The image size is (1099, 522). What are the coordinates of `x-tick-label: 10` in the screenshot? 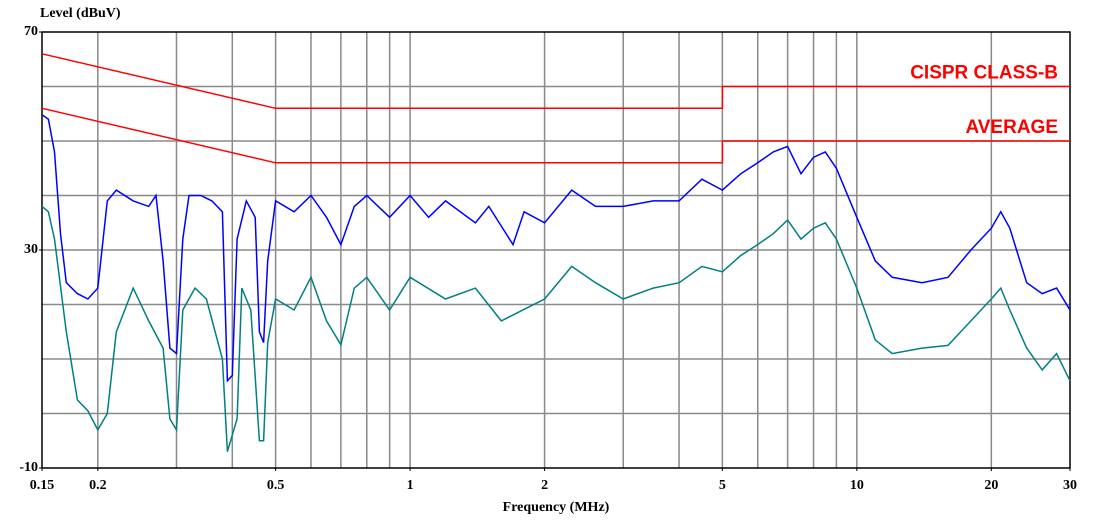 It's located at (857, 485).